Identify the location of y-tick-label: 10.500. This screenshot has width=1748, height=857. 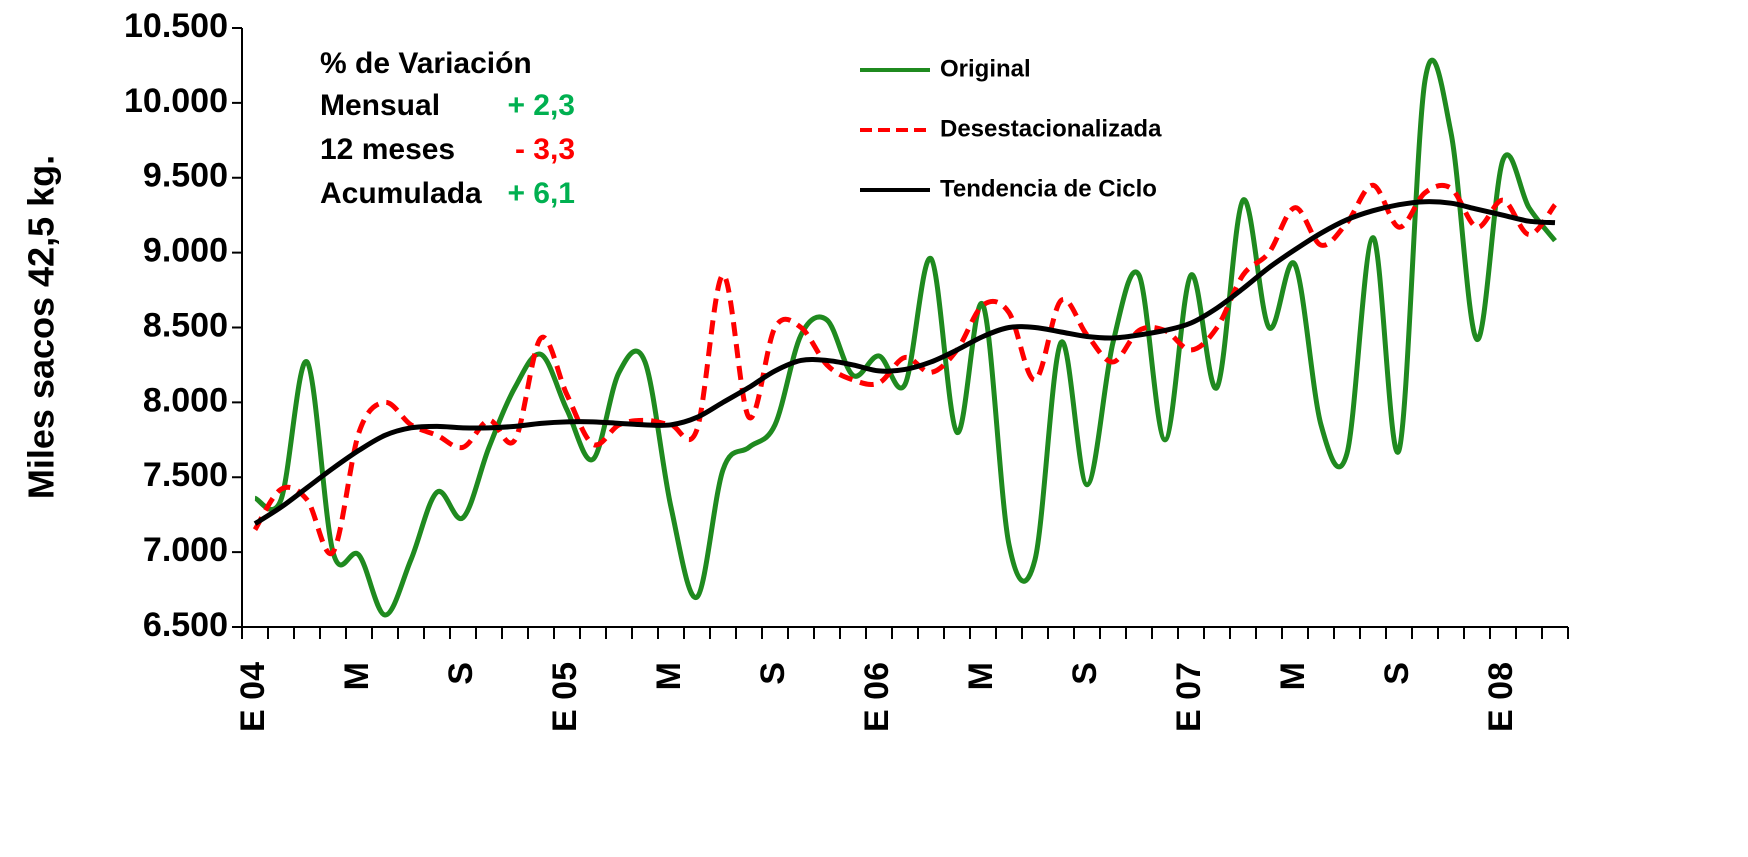
(176, 26).